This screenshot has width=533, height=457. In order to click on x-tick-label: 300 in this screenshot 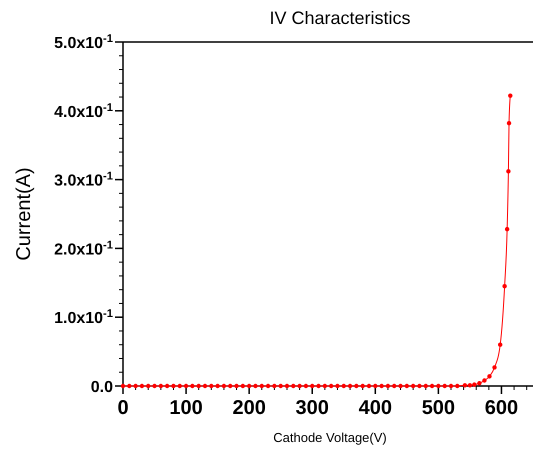, I will do `click(312, 408)`.